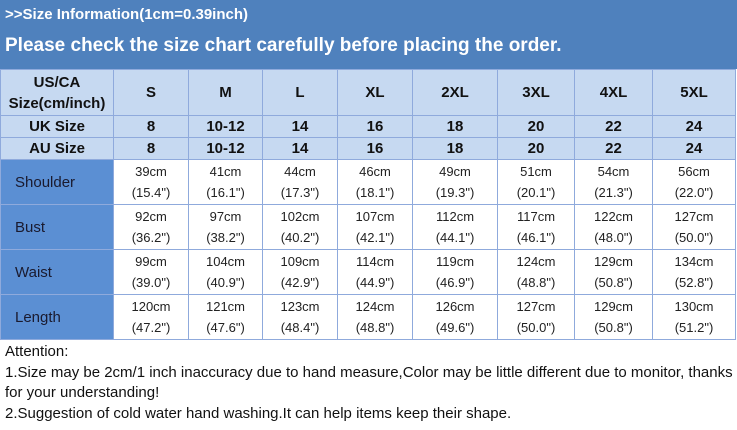  I want to click on inch-value: (21.3"), so click(613, 192).